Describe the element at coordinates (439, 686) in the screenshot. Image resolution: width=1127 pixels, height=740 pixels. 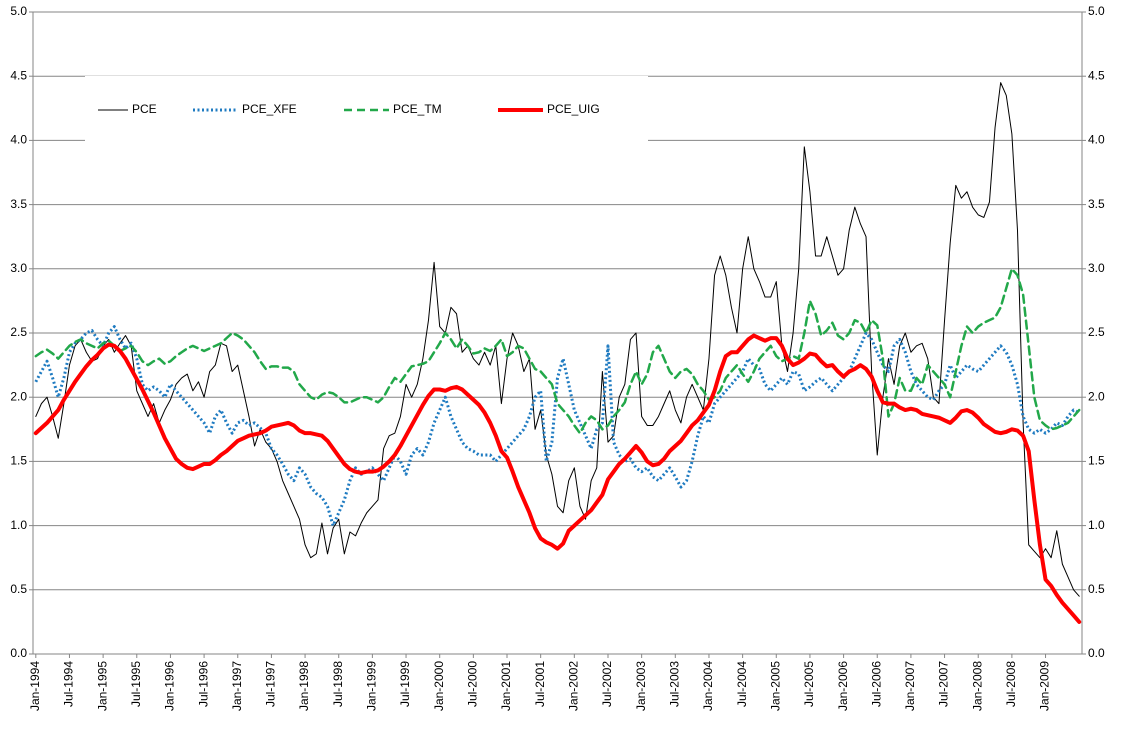
I see `x-tick-label: Jan-2000` at that location.